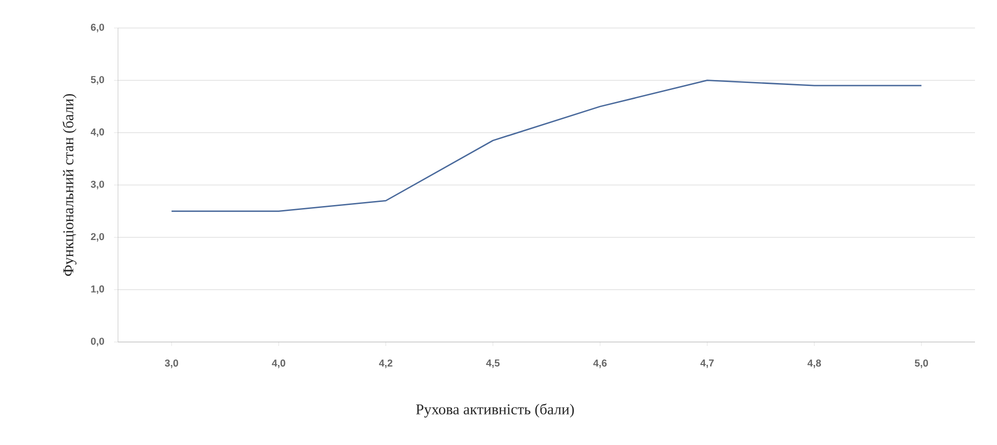 This screenshot has height=445, width=997. What do you see at coordinates (814, 364) in the screenshot?
I see `x-tick-label: 4,8` at bounding box center [814, 364].